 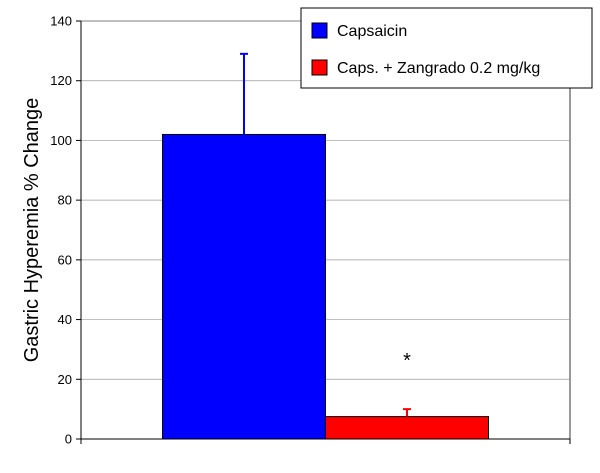 What do you see at coordinates (61, 80) in the screenshot?
I see `y-tick-label: 120` at bounding box center [61, 80].